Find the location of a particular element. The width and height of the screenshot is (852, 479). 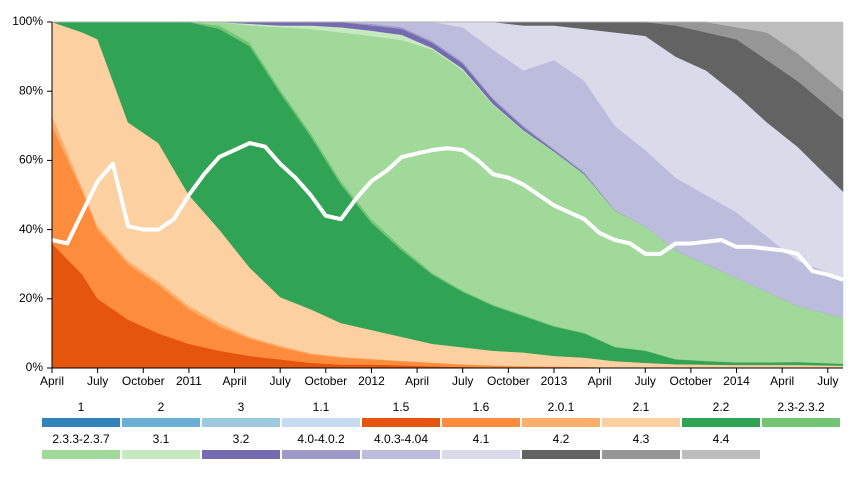

legend-label: 3.1 is located at coordinates (161, 439).